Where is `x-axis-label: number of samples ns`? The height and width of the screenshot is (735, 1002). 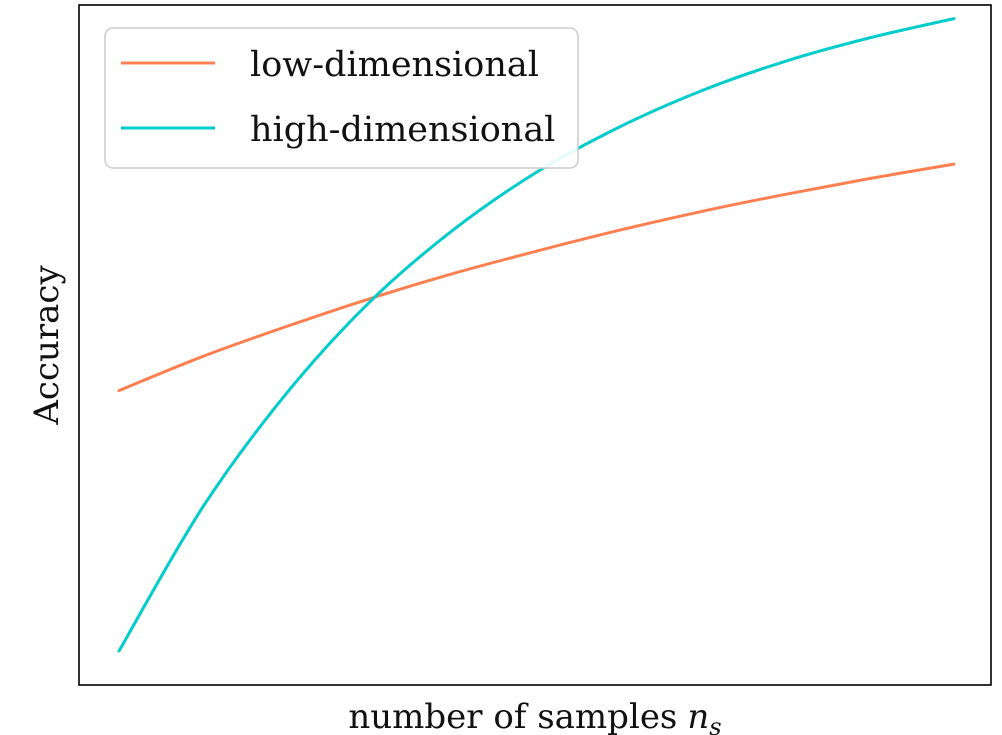 x-axis-label: number of samples ns is located at coordinates (534, 716).